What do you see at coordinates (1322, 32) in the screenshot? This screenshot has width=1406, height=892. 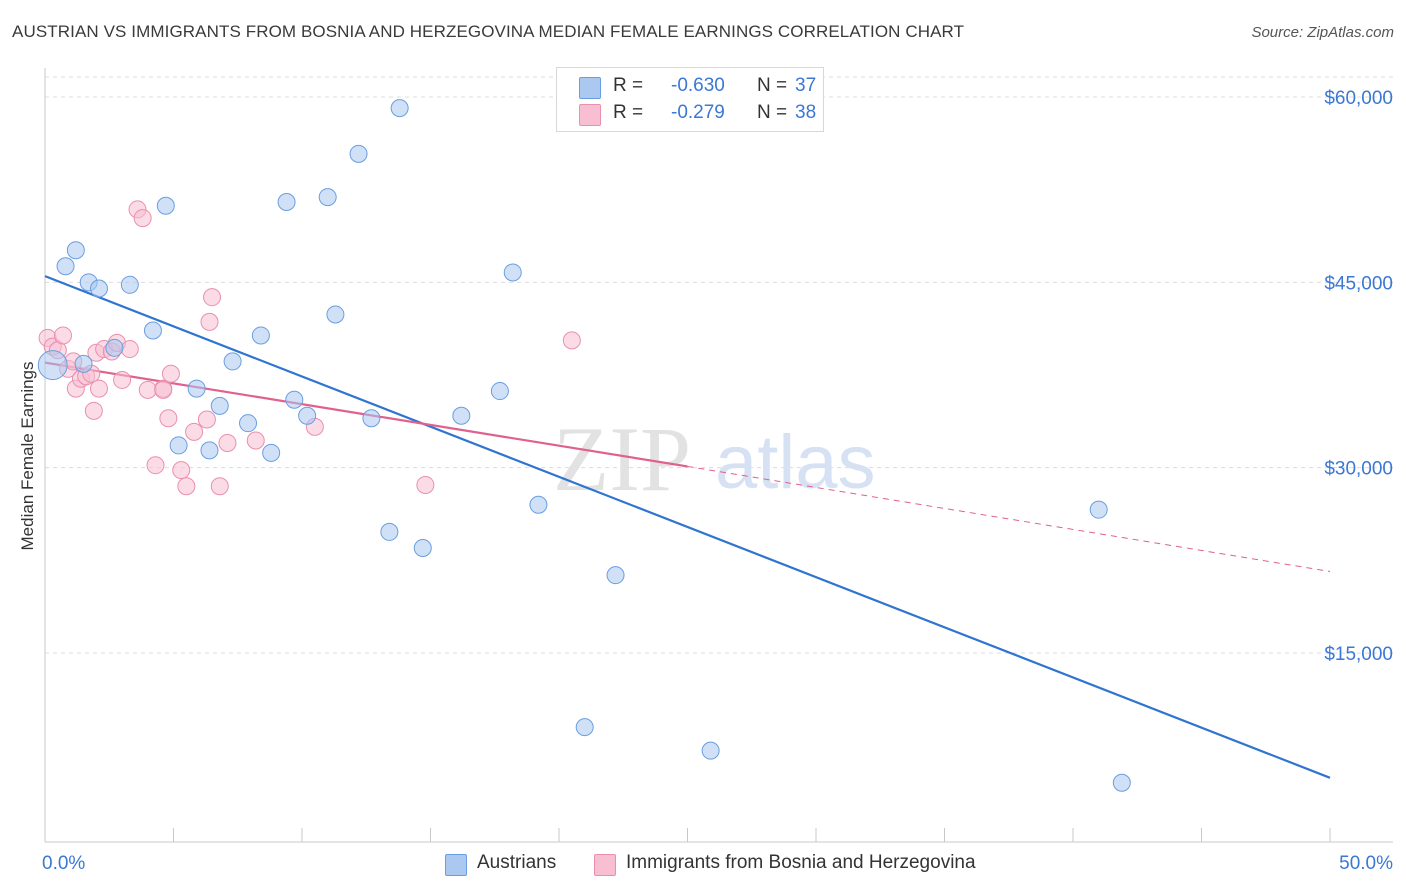 I see `chart-source: Source: ZipAtlas.com` at bounding box center [1322, 32].